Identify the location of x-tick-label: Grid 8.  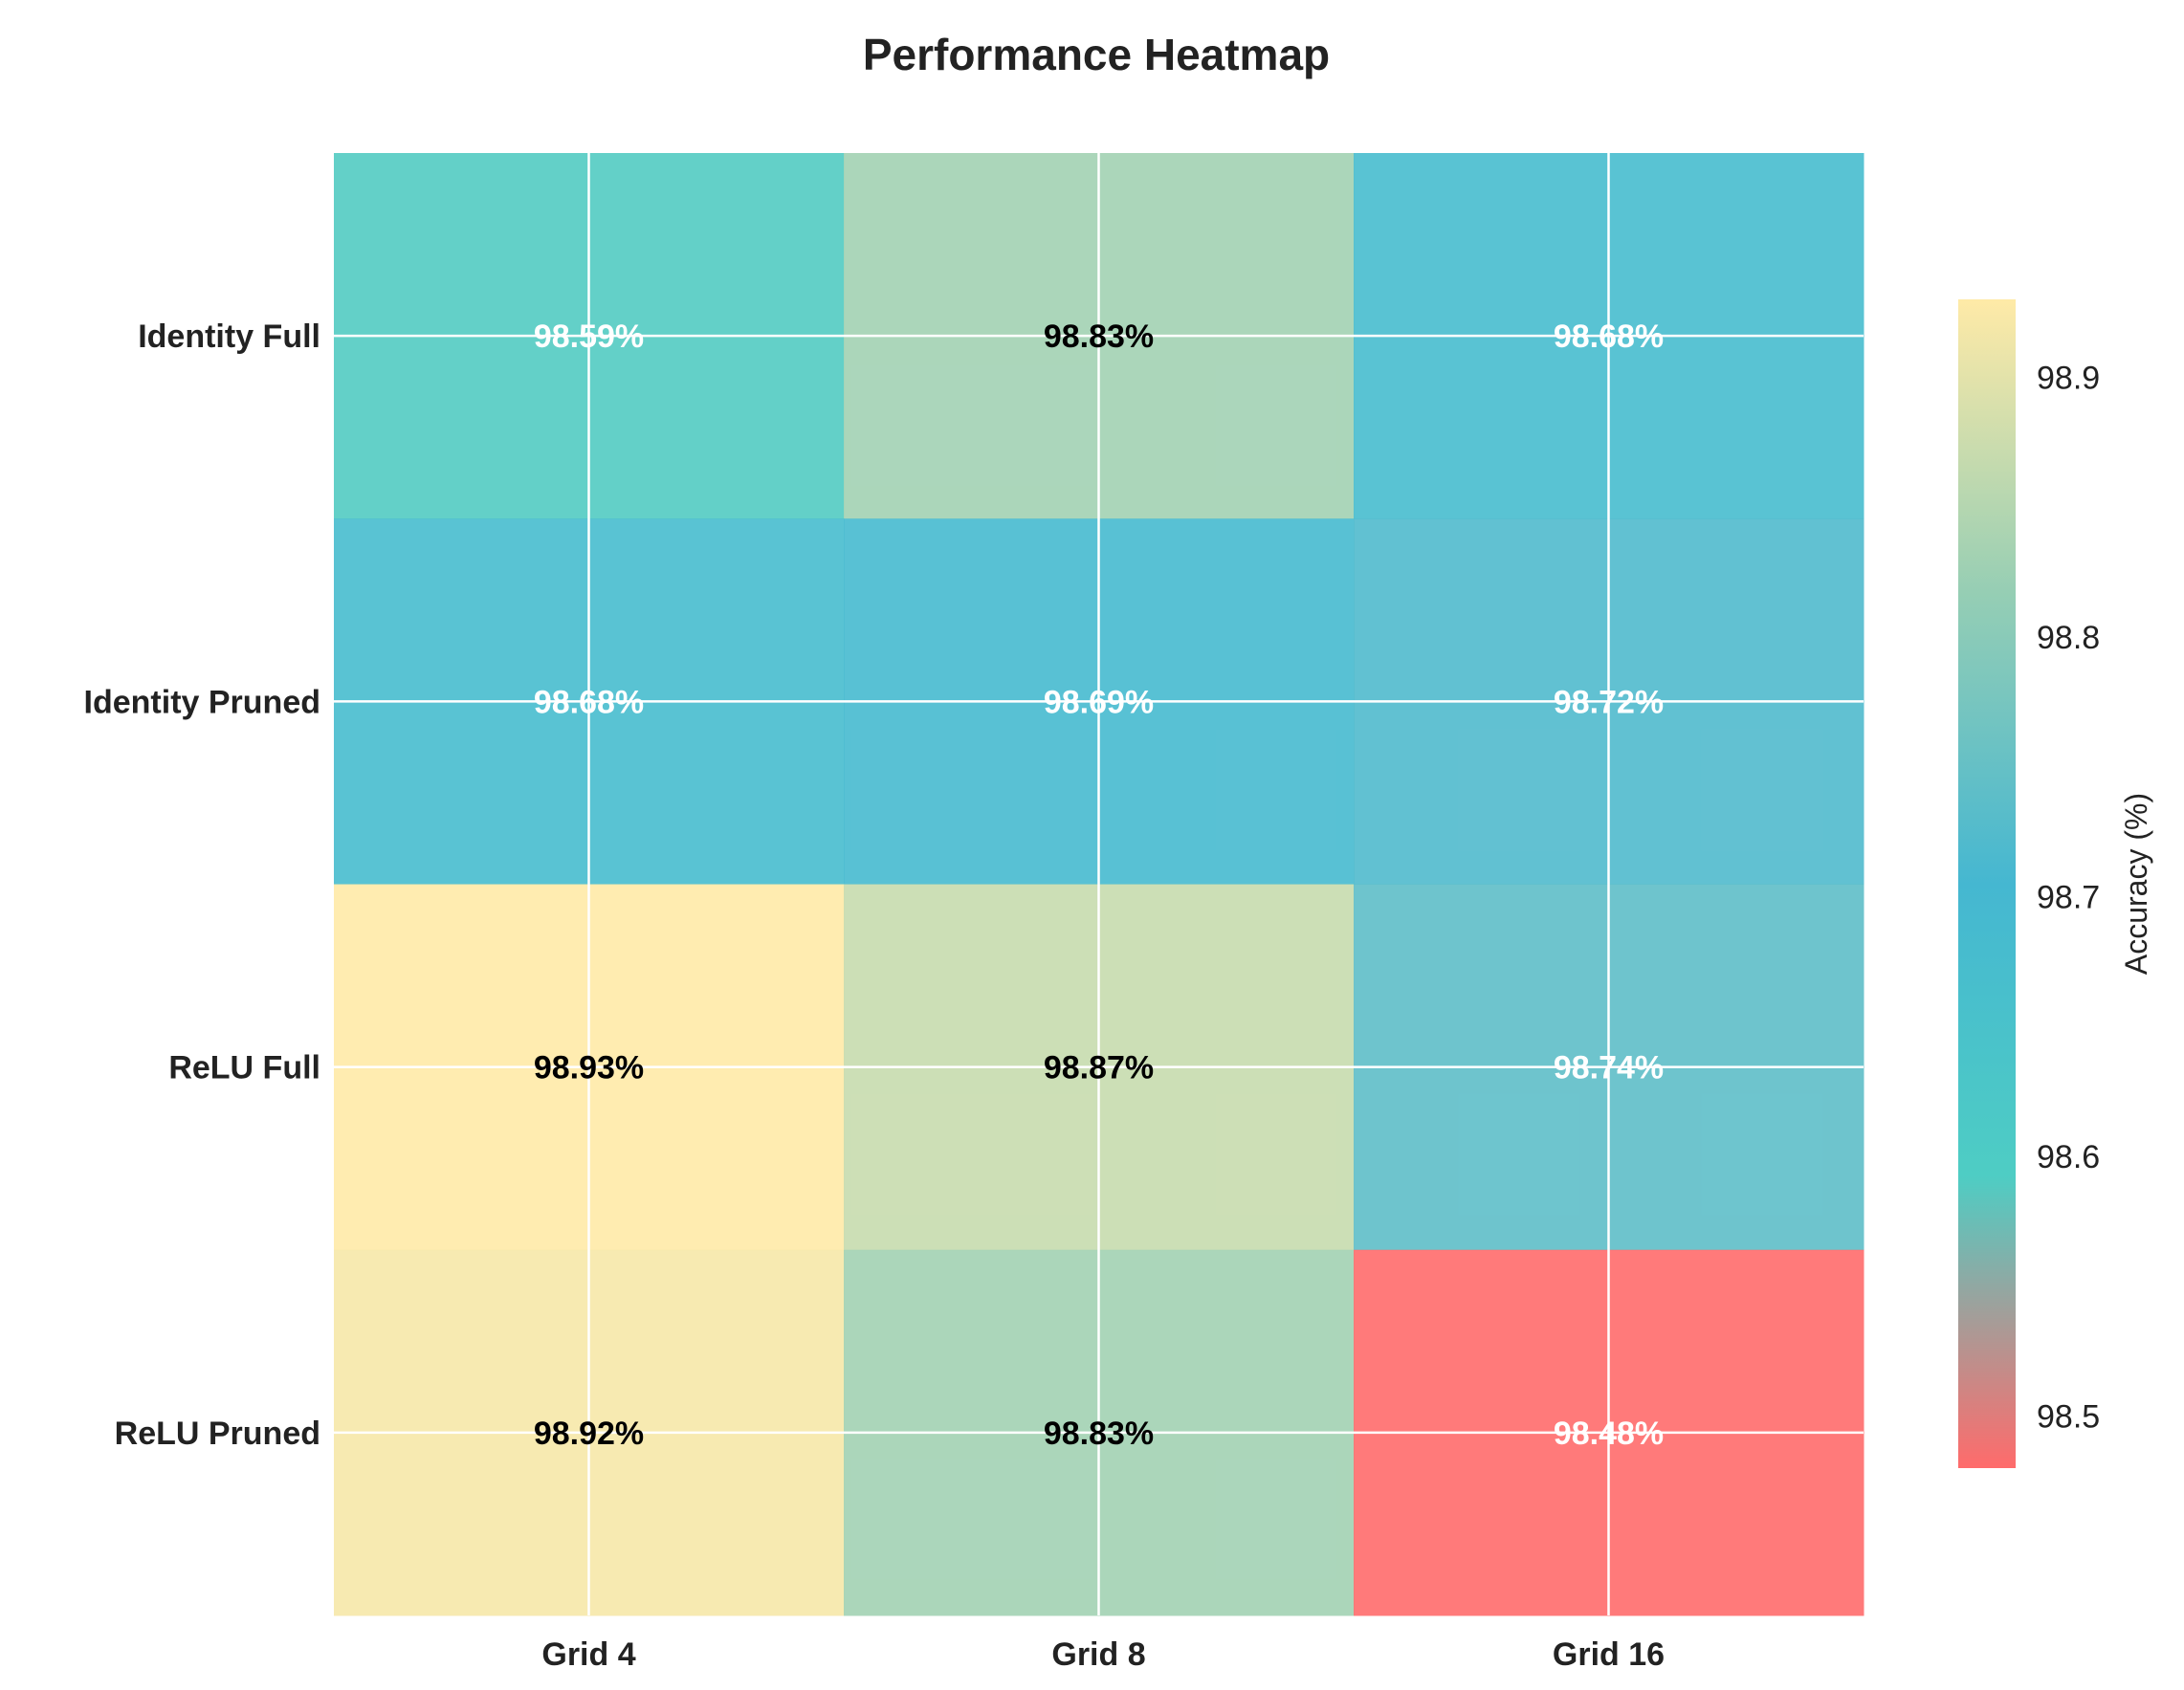
(1098, 1655).